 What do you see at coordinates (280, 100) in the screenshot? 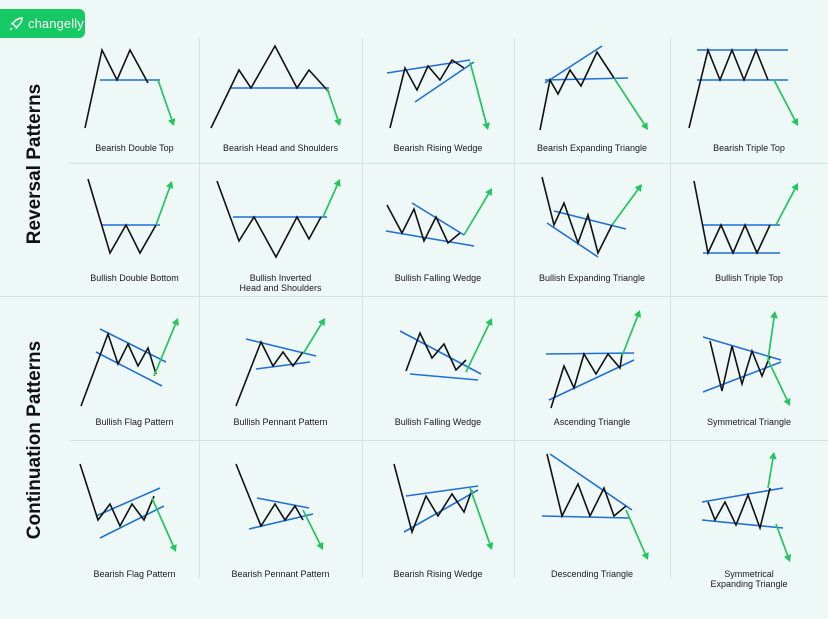
I see `pattern-cell: Bearish Head and Shoulders` at bounding box center [280, 100].